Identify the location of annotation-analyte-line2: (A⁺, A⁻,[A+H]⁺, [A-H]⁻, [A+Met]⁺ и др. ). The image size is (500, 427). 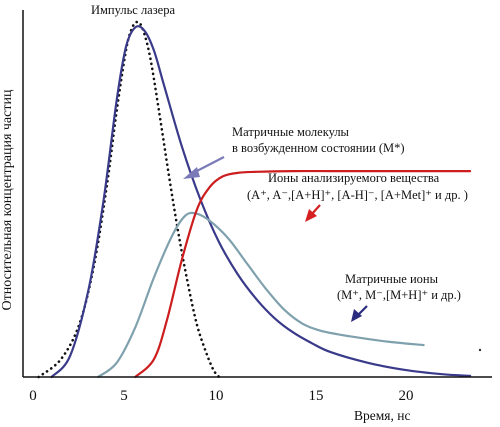
(357, 195).